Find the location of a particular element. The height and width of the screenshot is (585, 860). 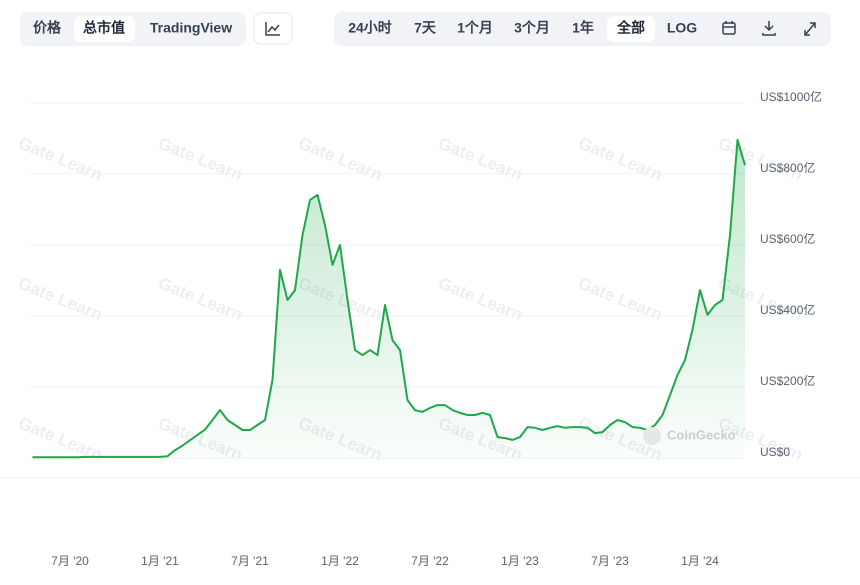

line-chart-icon is located at coordinates (272, 29).